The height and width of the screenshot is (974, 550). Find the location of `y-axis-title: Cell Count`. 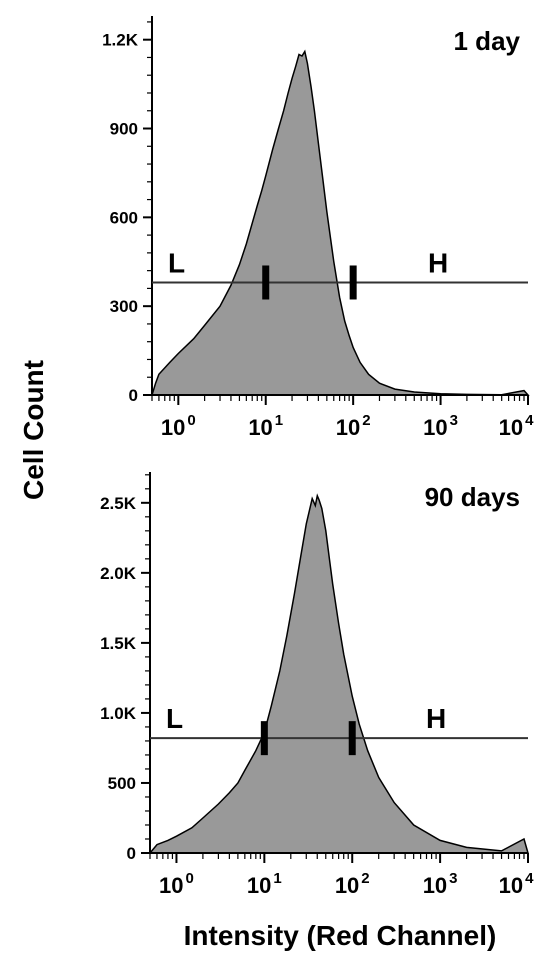

y-axis-title: Cell Count is located at coordinates (33, 430).